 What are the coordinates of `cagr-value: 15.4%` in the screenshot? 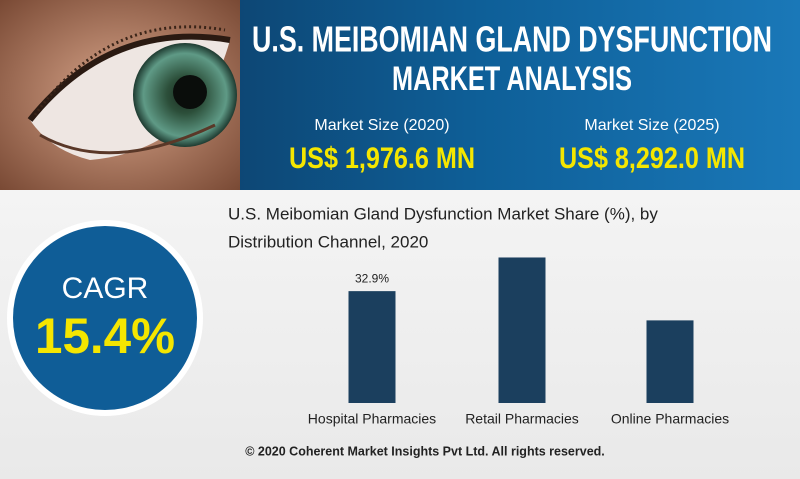 It's located at (105, 336).